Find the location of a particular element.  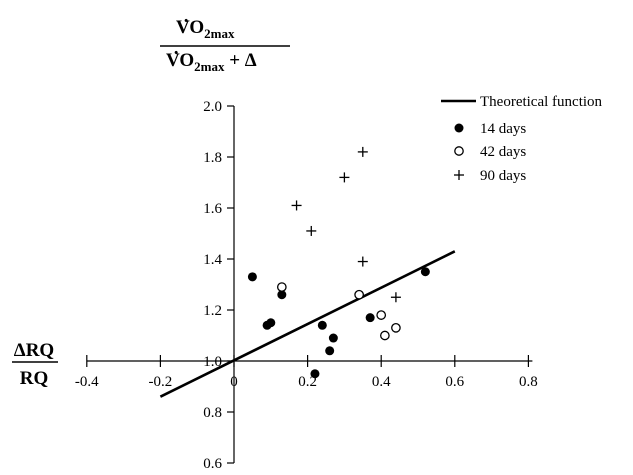

x-axis-label: ΔRQ RQ is located at coordinates (35, 364).